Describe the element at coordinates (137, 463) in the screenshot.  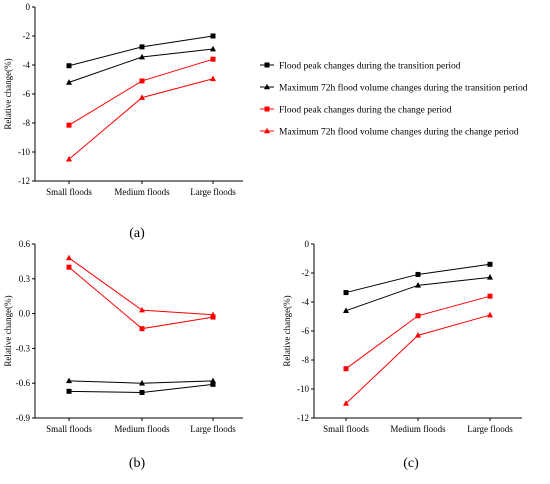
I see `panel-label: (b)` at that location.